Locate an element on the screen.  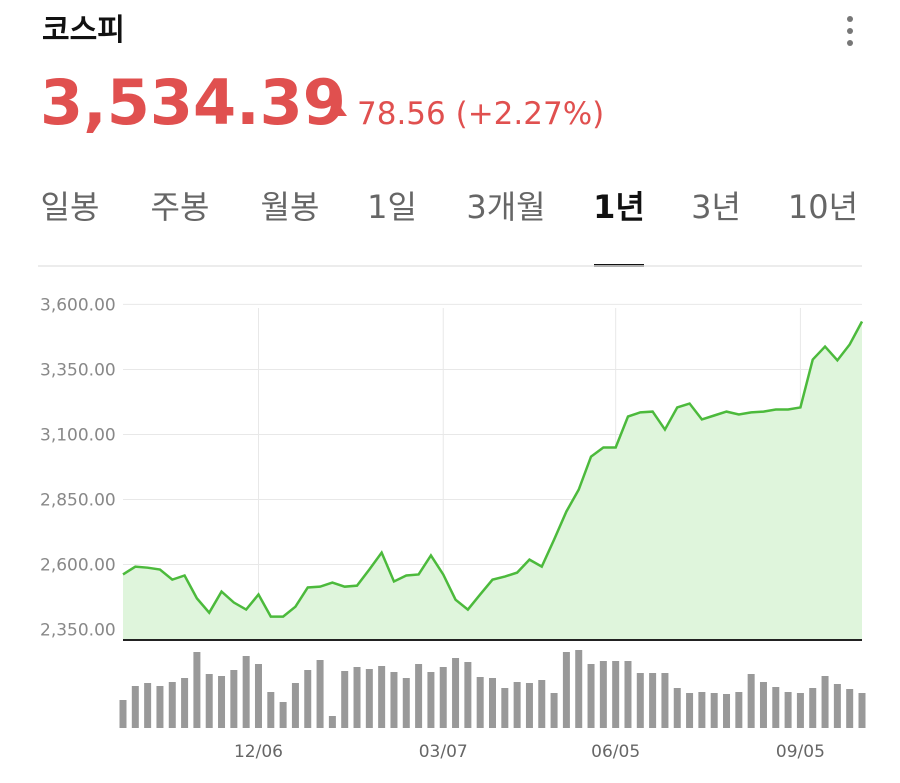
tab: 일봉 is located at coordinates (70, 207).